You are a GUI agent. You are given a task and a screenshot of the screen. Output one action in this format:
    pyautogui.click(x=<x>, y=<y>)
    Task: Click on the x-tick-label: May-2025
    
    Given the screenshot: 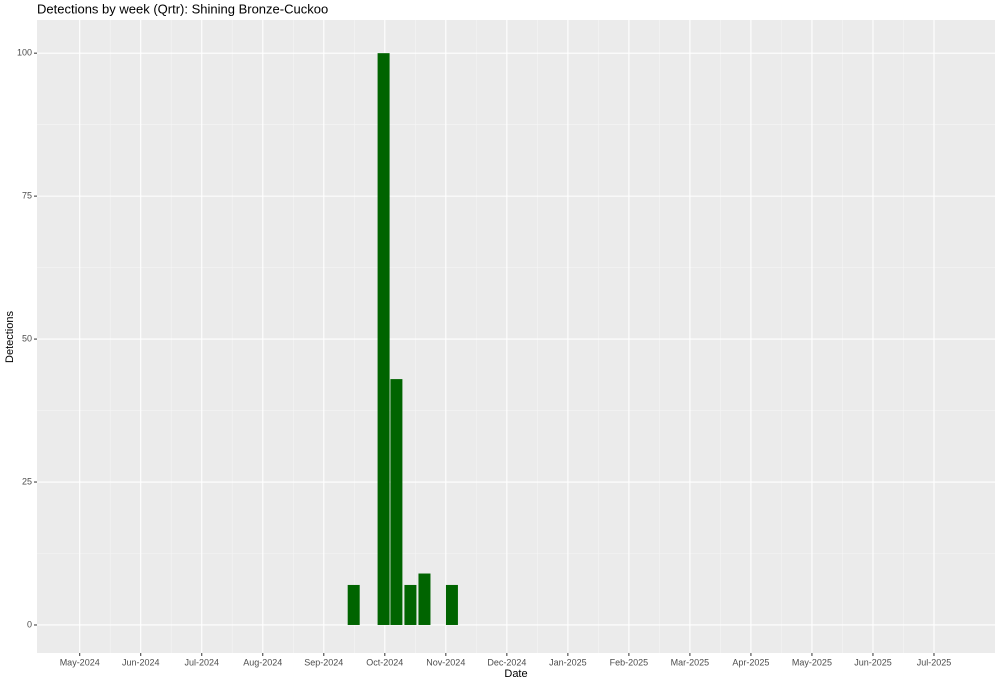 What is the action you would take?
    pyautogui.click(x=812, y=662)
    